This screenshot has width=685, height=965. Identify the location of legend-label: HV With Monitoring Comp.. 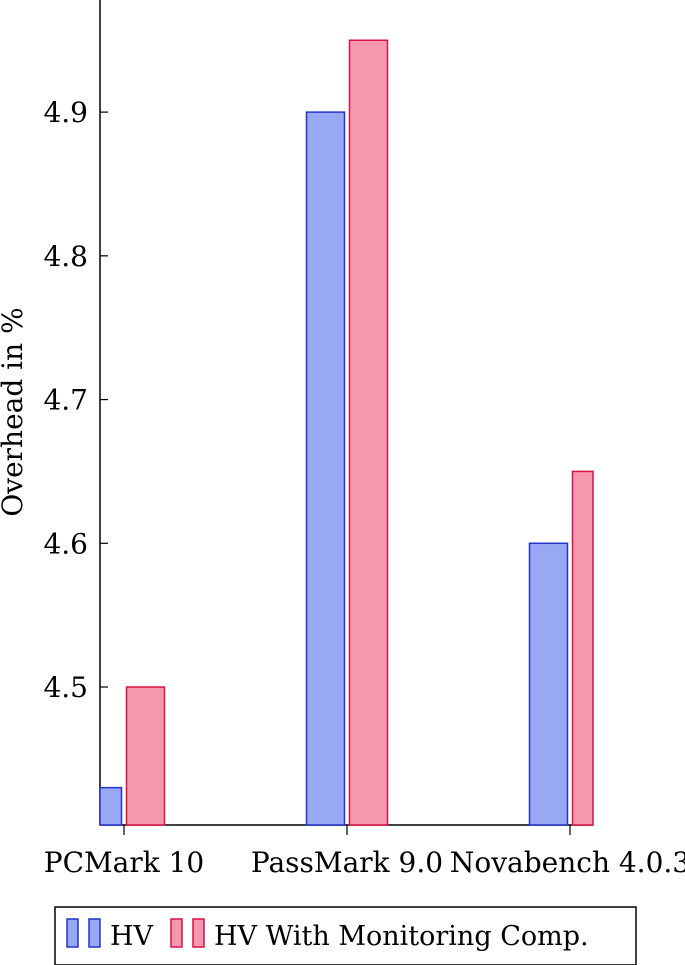
(401, 936).